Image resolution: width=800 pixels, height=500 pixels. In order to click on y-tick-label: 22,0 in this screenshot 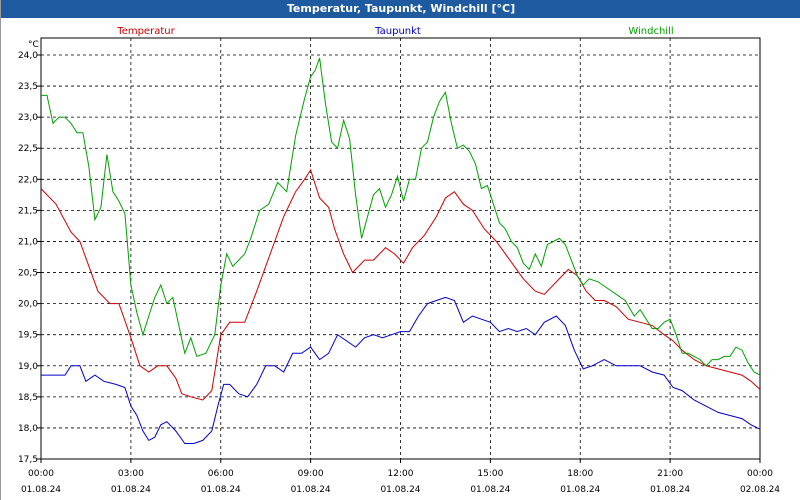, I will do `click(28, 180)`.